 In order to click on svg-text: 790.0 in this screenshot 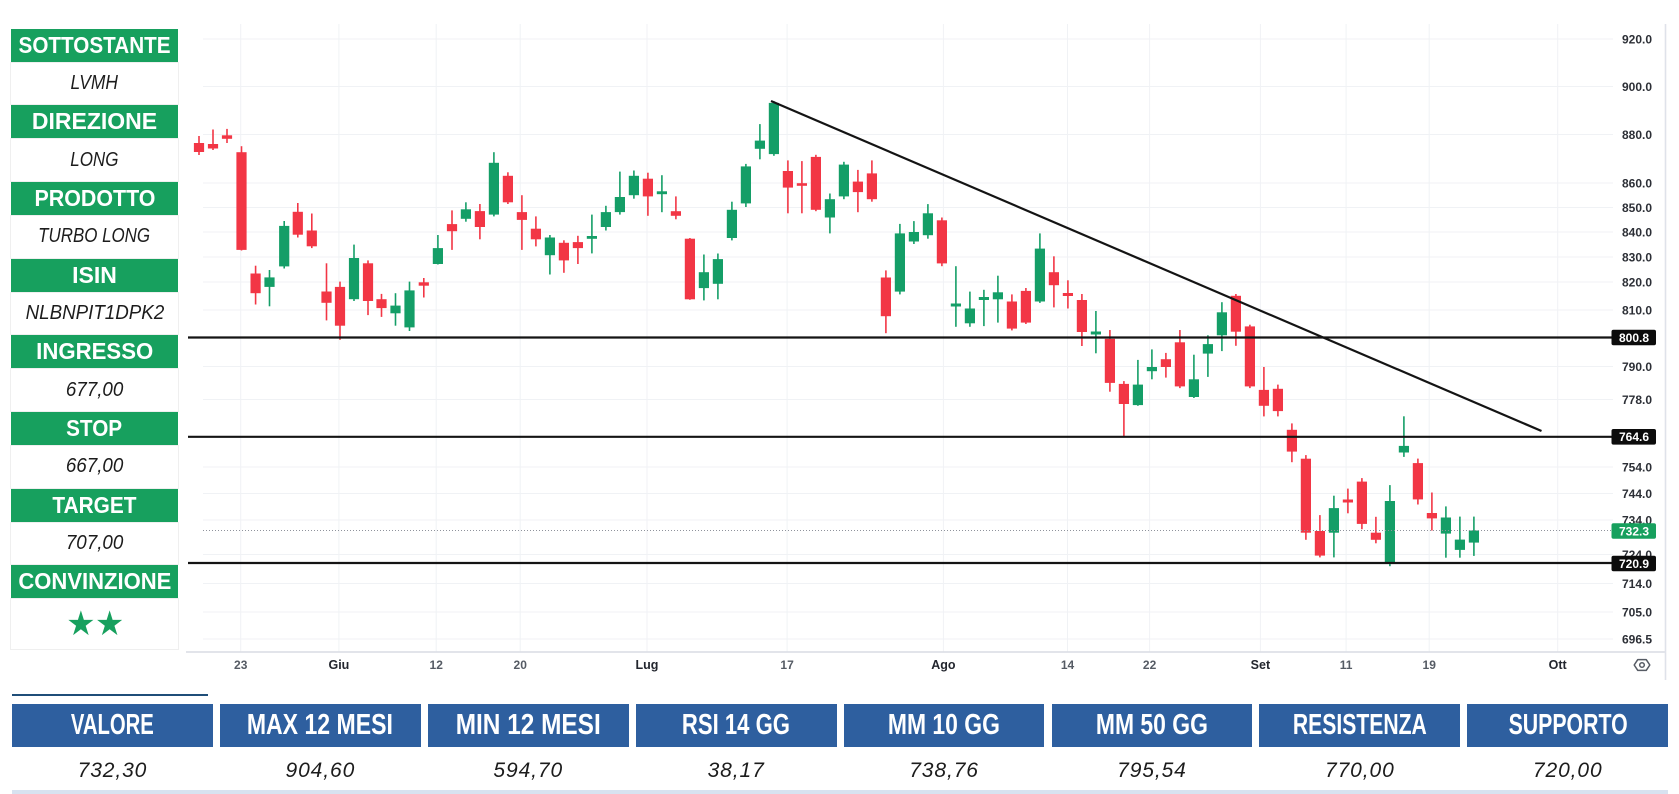, I will do `click(1637, 367)`.